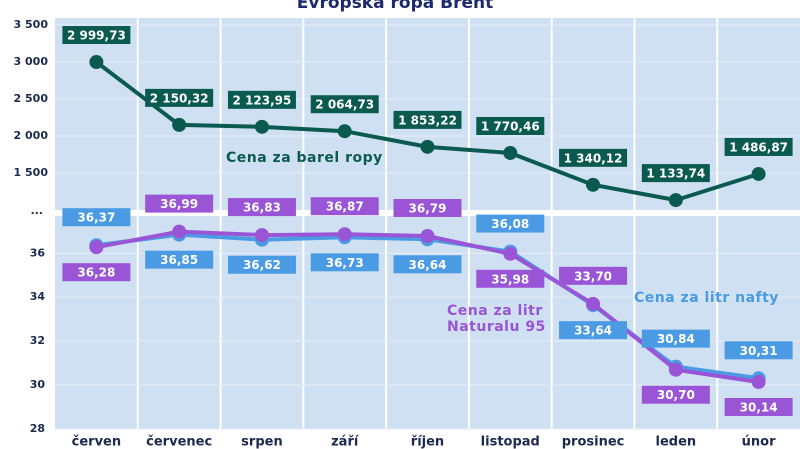 The height and width of the screenshot is (449, 800). I want to click on y2-tick-label: 3 500, so click(31, 24).